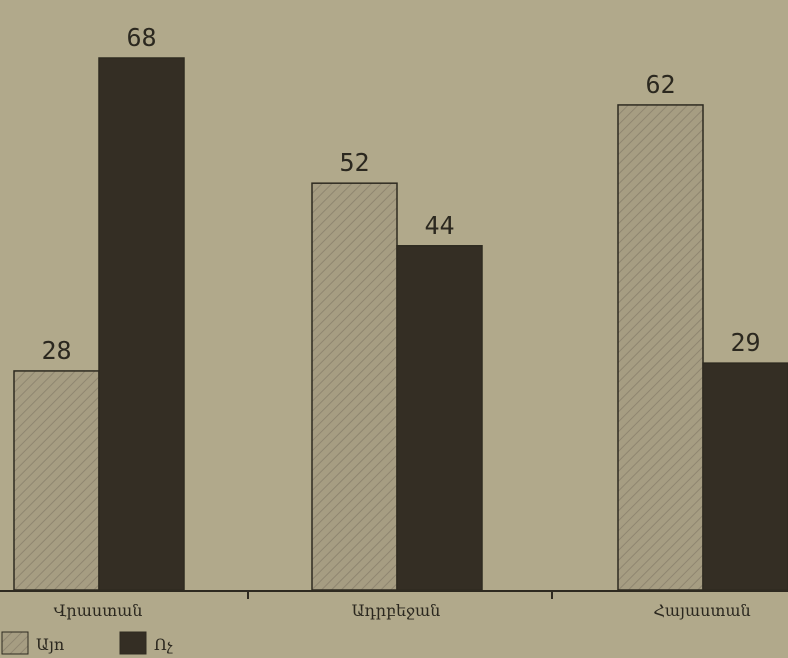 Image resolution: width=788 pixels, height=658 pixels. I want to click on x-axis: Վրաստան Ադրբեջան Հայաստան, so click(394, 605).